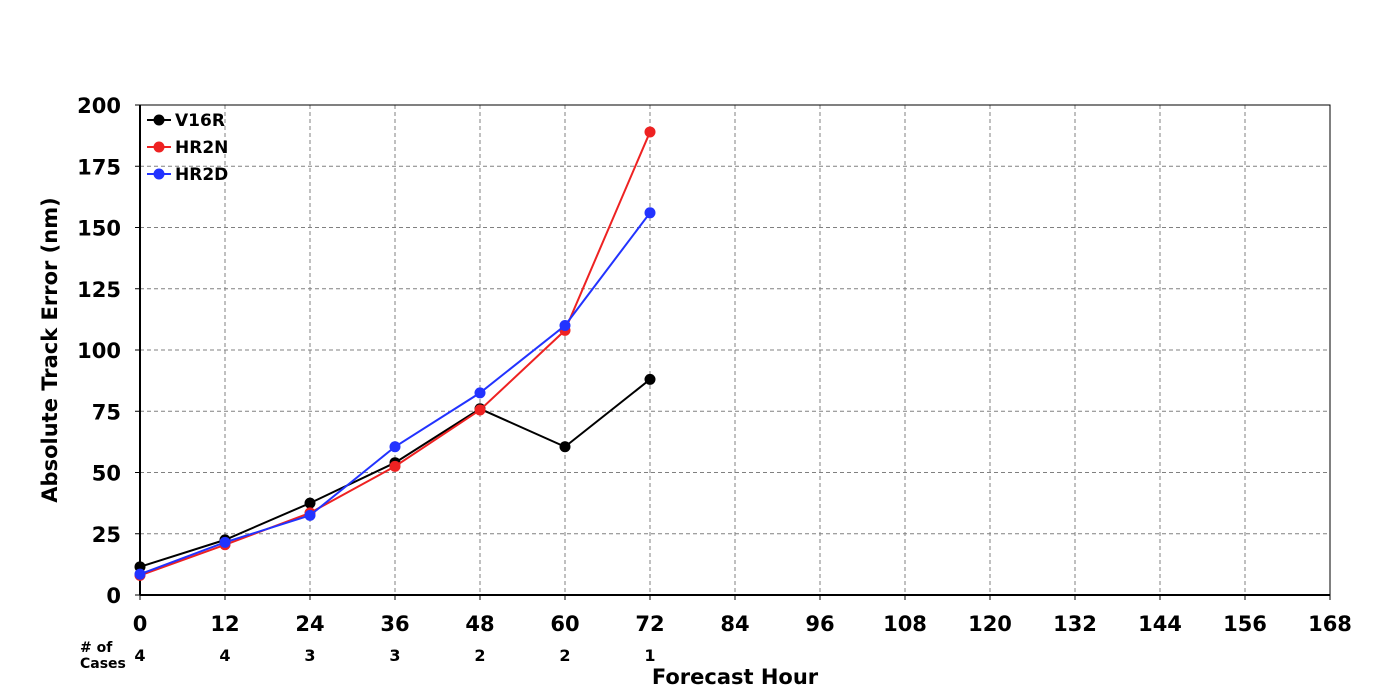  Describe the element at coordinates (99, 106) in the screenshot. I see `y-tick-label: 200` at that location.